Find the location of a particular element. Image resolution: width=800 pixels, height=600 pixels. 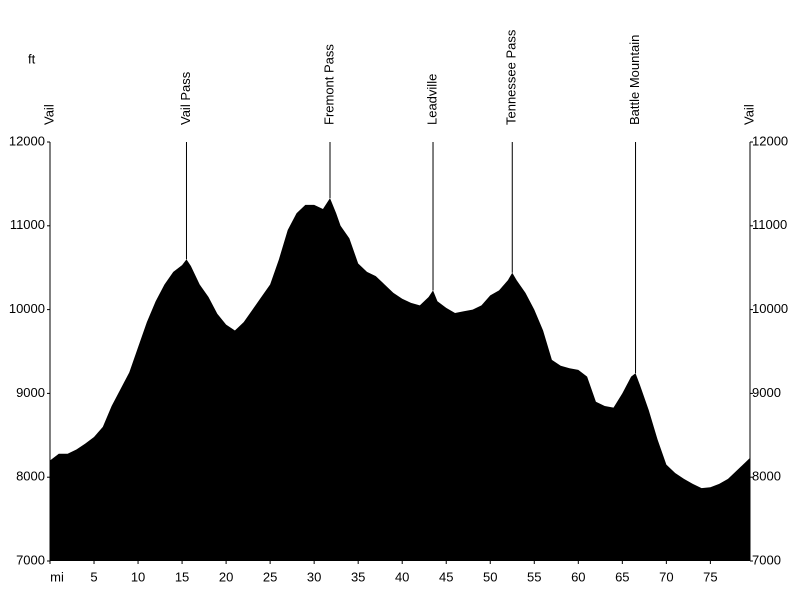

y-tick-label-right: 12000 is located at coordinates (770, 140).